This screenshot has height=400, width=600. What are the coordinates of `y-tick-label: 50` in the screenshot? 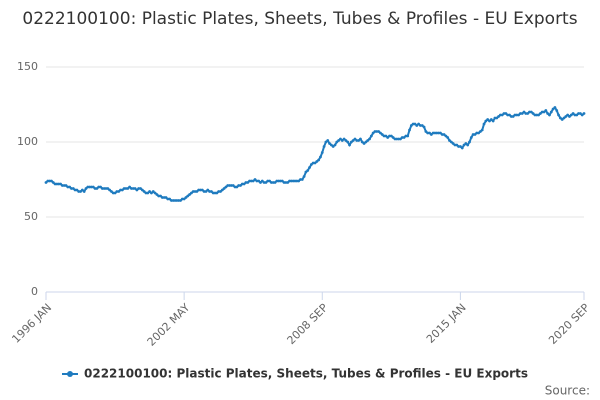 It's located at (31, 216).